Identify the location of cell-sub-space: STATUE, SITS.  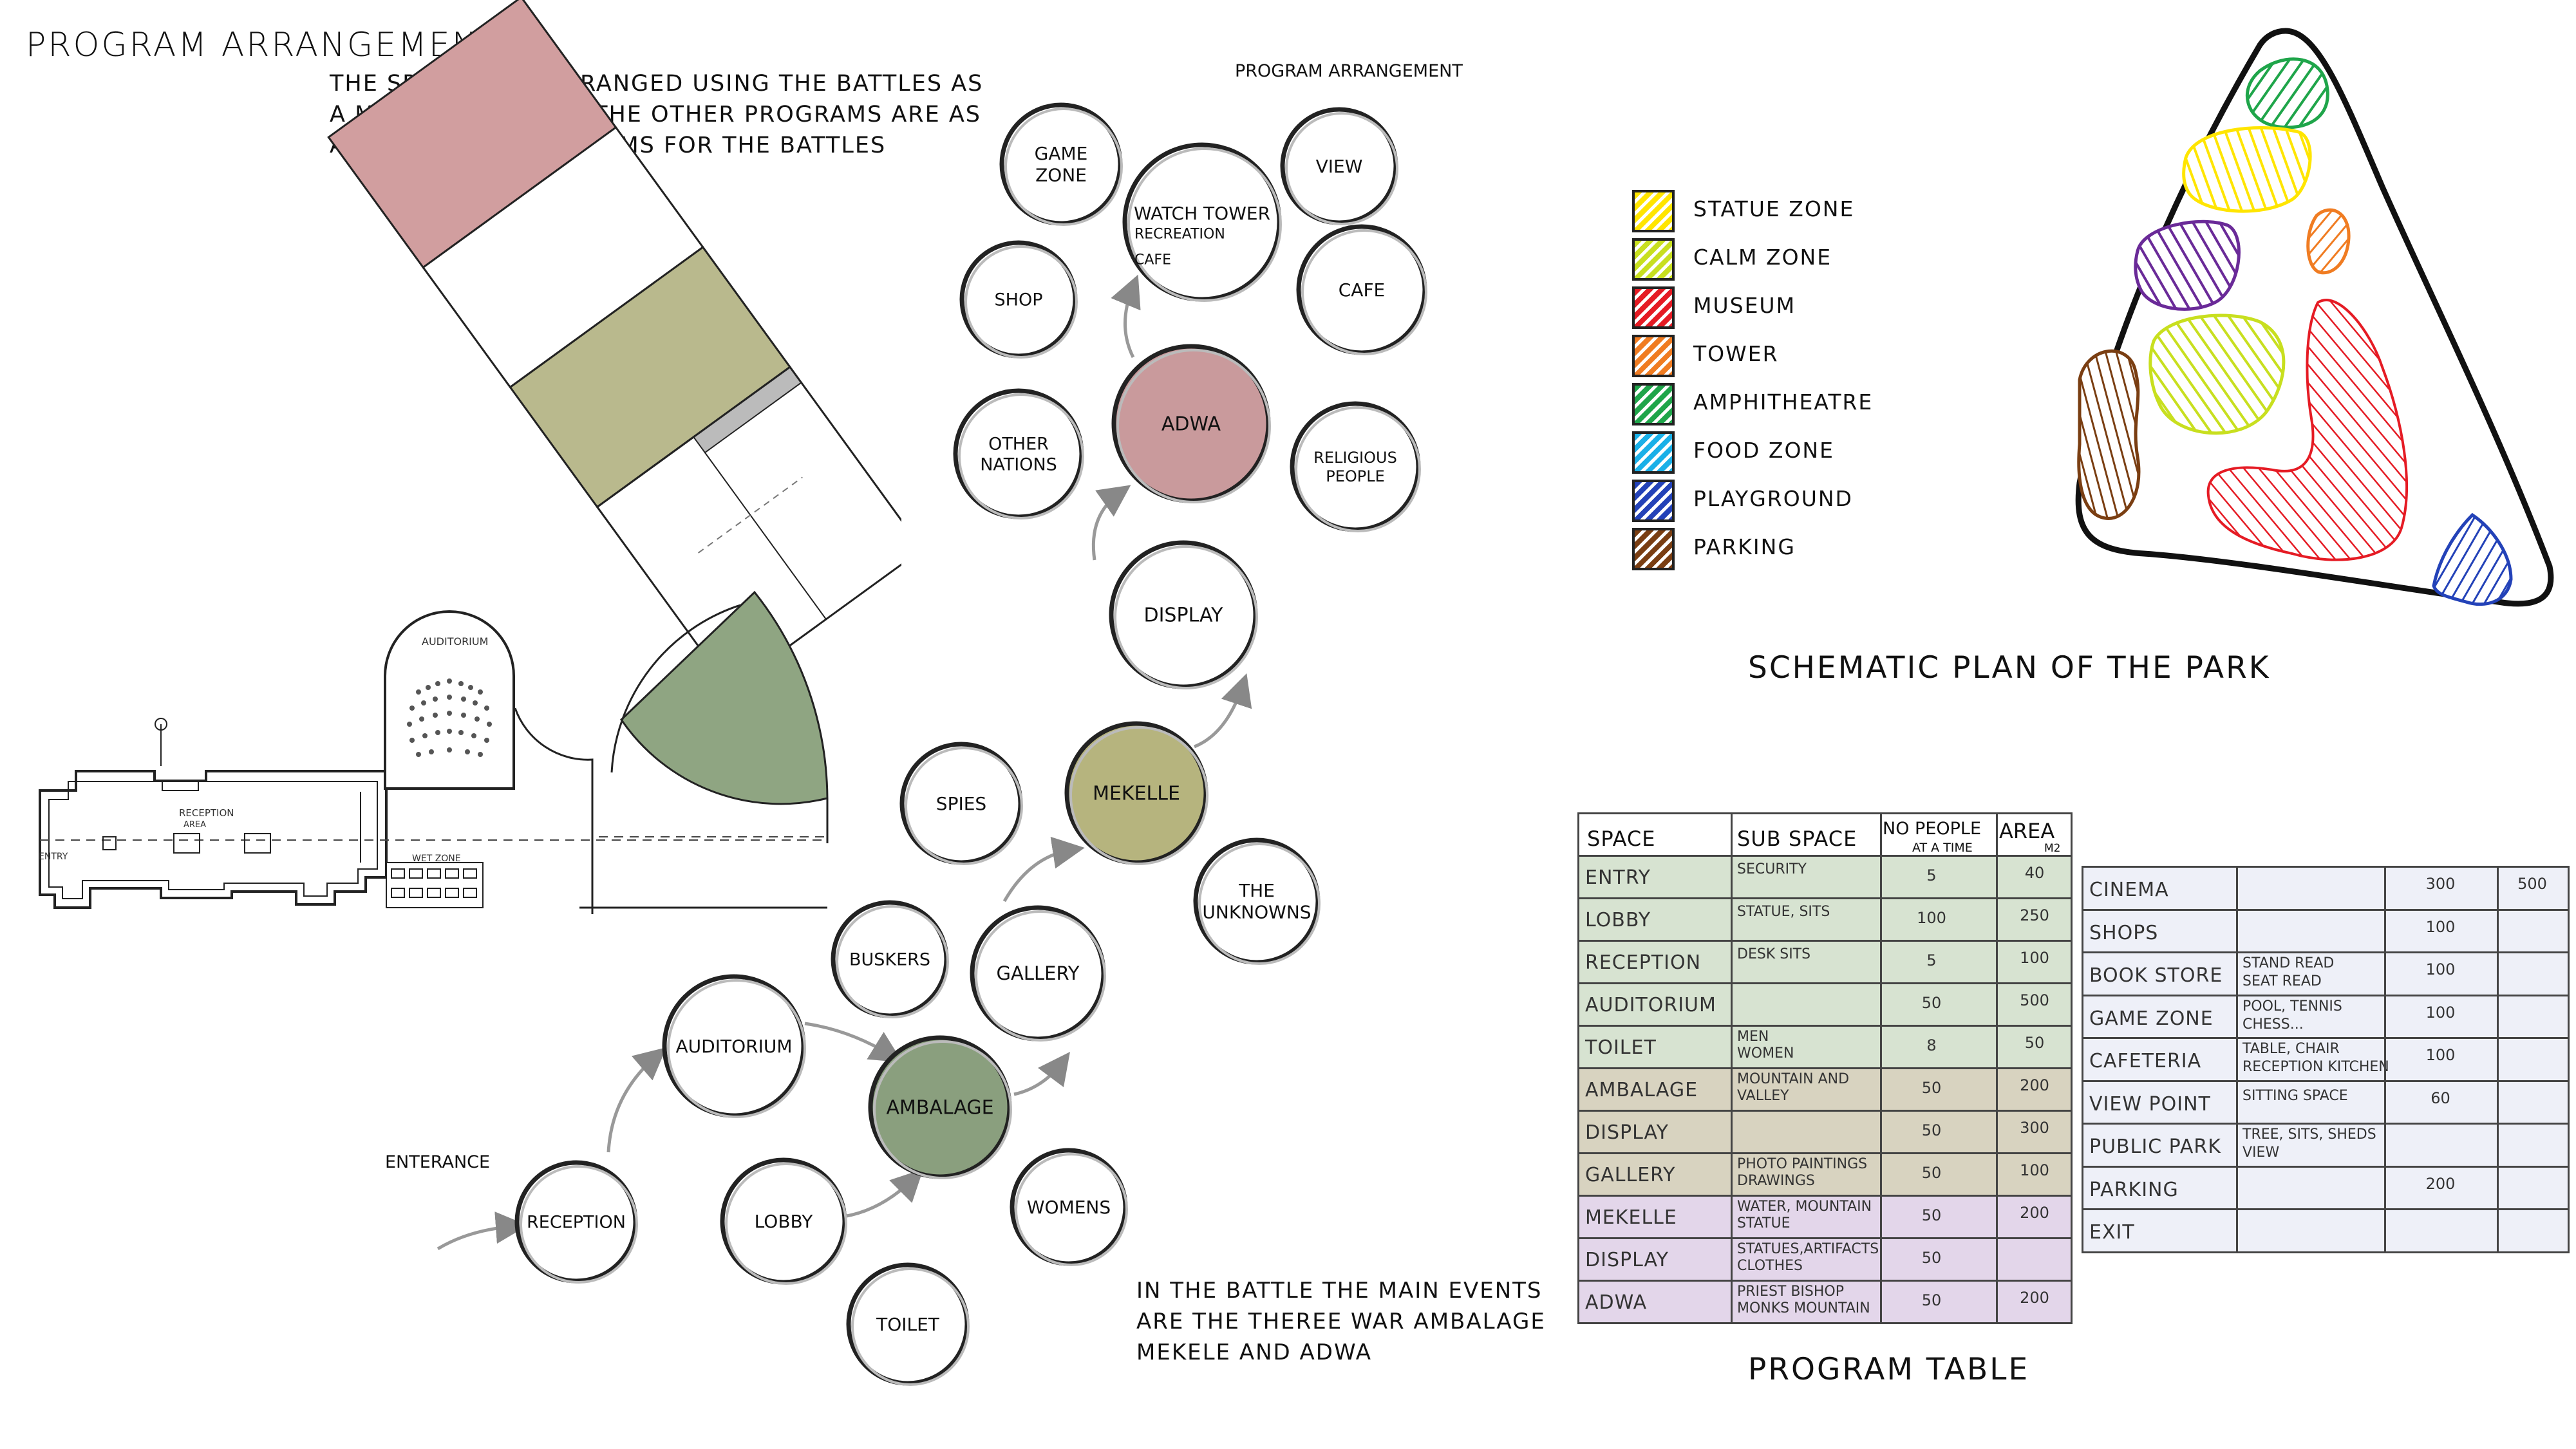
(1783, 912).